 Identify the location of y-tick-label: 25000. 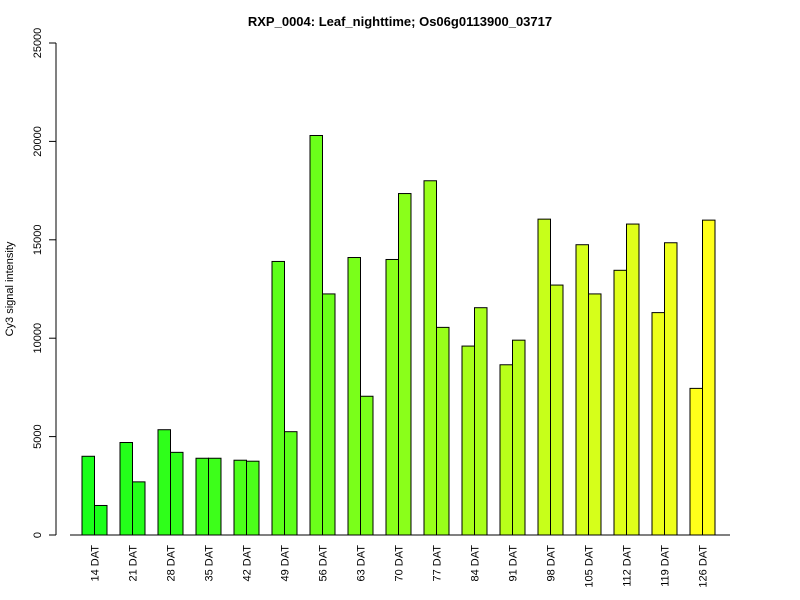
(38, 43).